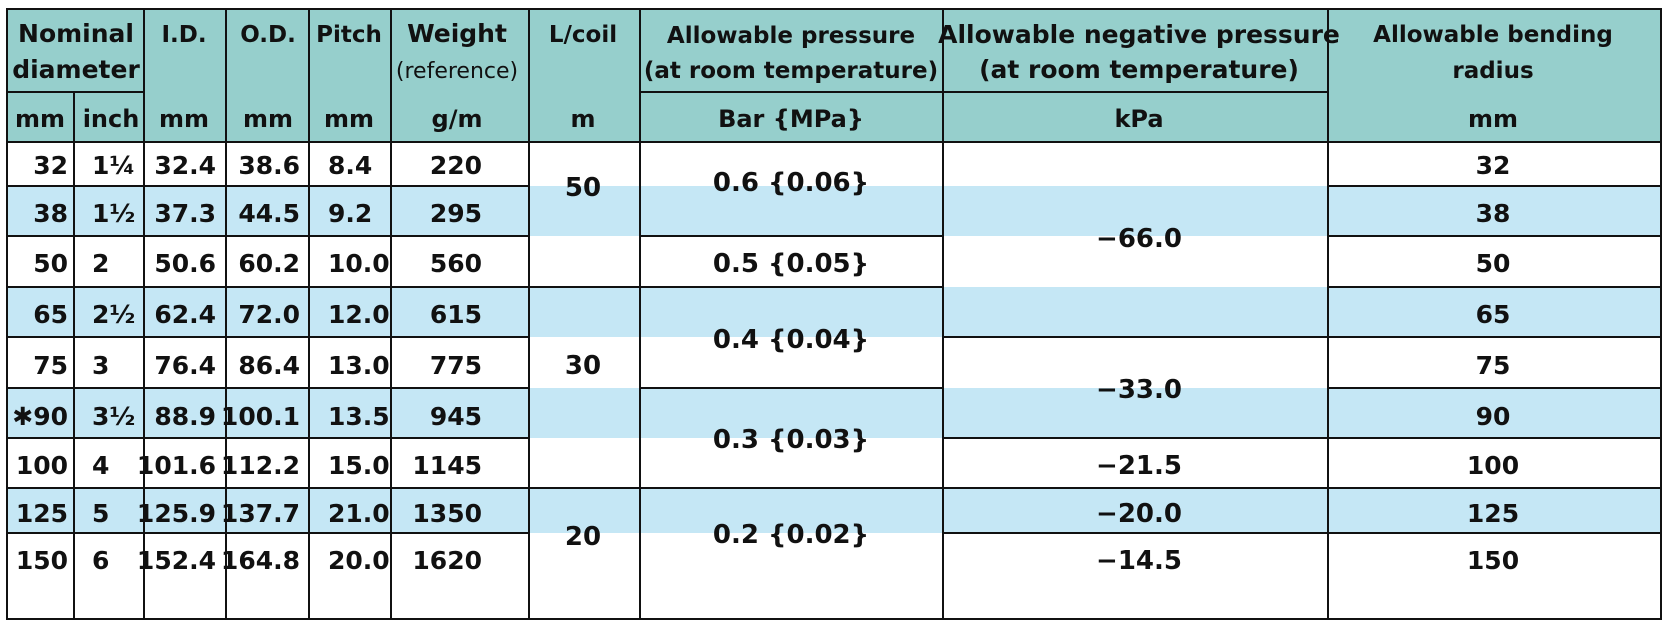 The image size is (1666, 629). What do you see at coordinates (76, 33) in the screenshot?
I see `header-nominal-diameter-1: Nominal` at bounding box center [76, 33].